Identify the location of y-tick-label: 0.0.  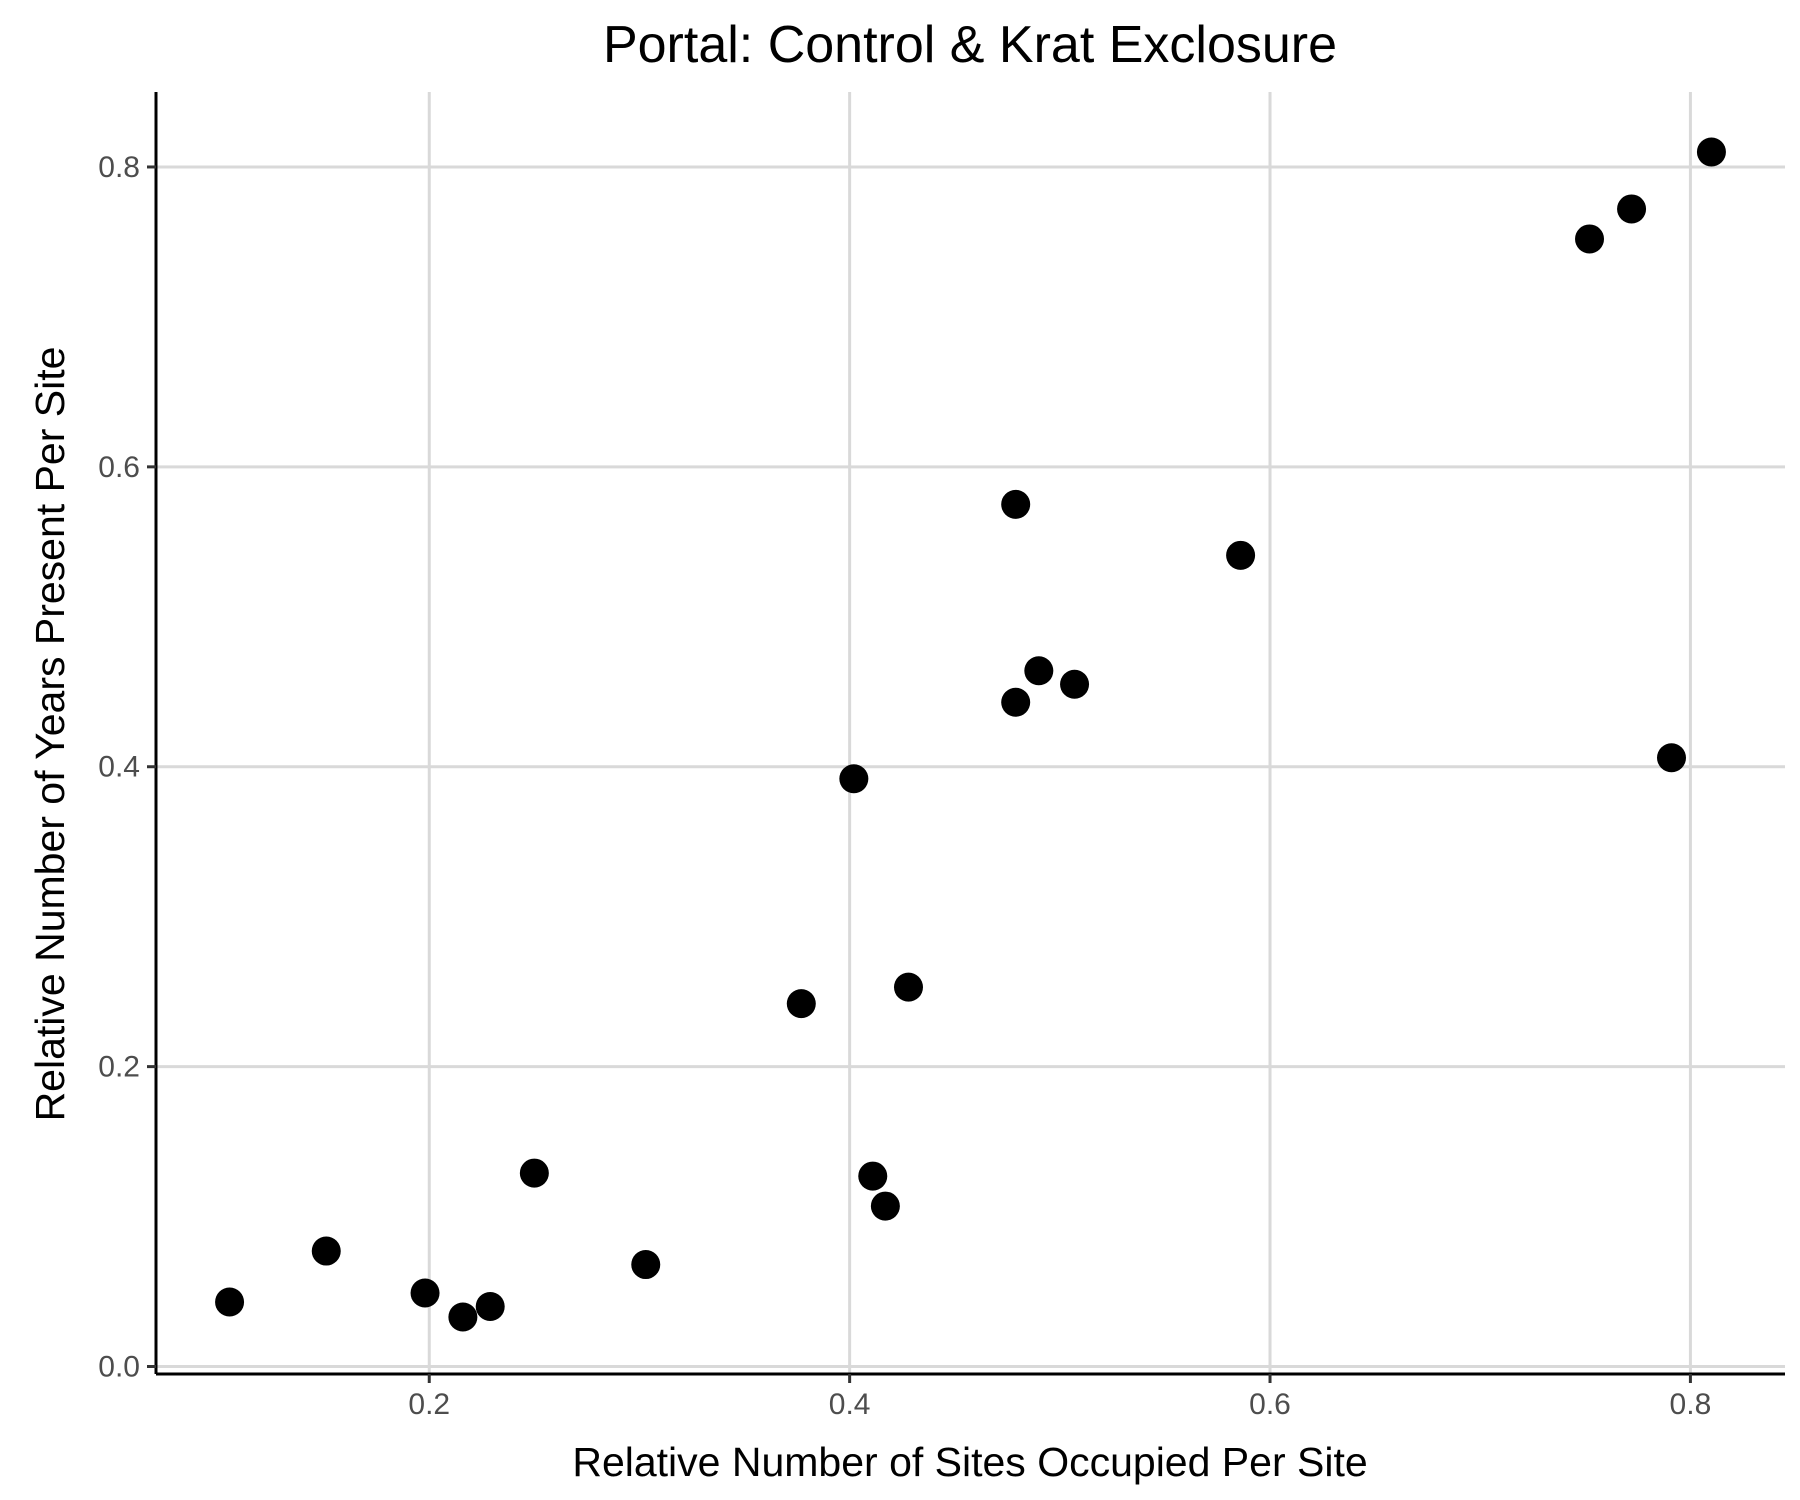
(119, 1367).